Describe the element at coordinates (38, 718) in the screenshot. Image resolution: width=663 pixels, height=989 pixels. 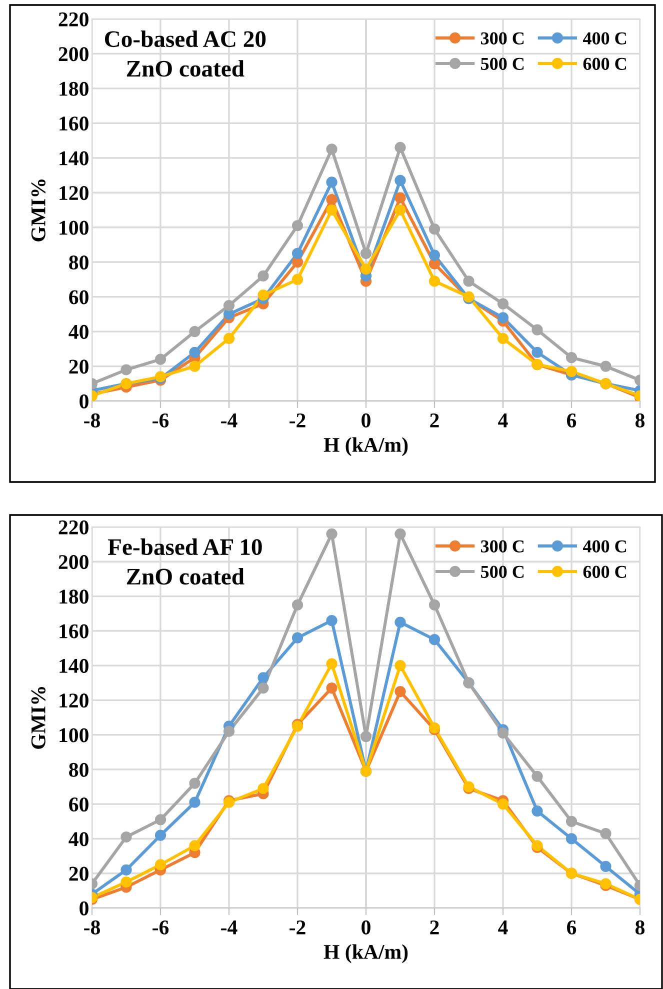
I see `y-axis-title: GMI%` at that location.